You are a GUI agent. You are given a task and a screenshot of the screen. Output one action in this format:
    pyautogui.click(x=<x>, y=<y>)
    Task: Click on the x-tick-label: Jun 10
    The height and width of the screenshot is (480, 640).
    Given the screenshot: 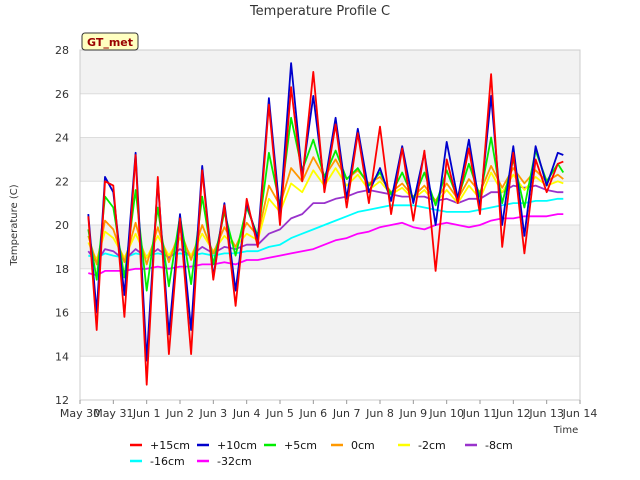 What is the action you would take?
    pyautogui.click(x=446, y=413)
    